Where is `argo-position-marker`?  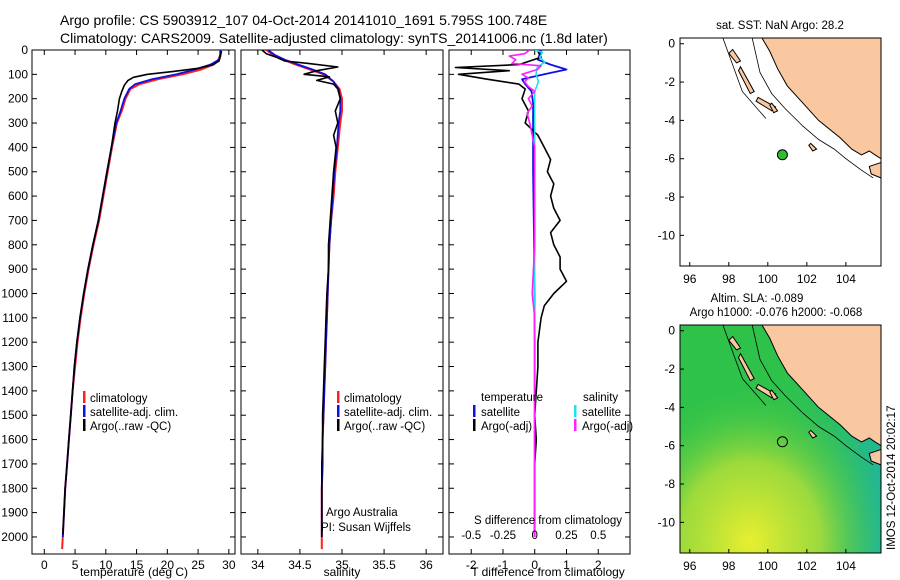 argo-position-marker is located at coordinates (782, 442).